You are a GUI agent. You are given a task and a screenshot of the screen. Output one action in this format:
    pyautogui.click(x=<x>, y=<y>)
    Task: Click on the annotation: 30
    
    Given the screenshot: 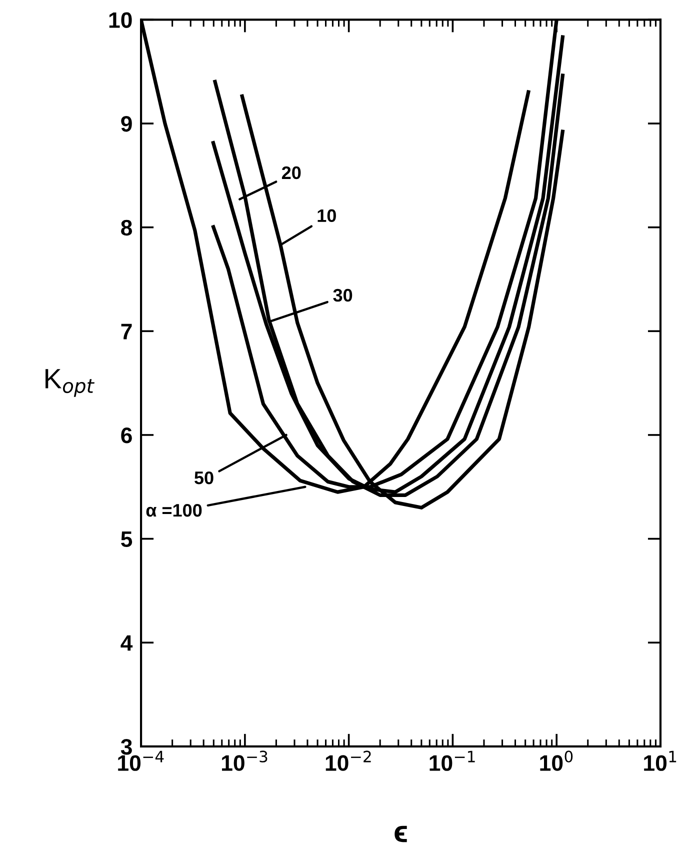 What is the action you would take?
    pyautogui.click(x=342, y=295)
    